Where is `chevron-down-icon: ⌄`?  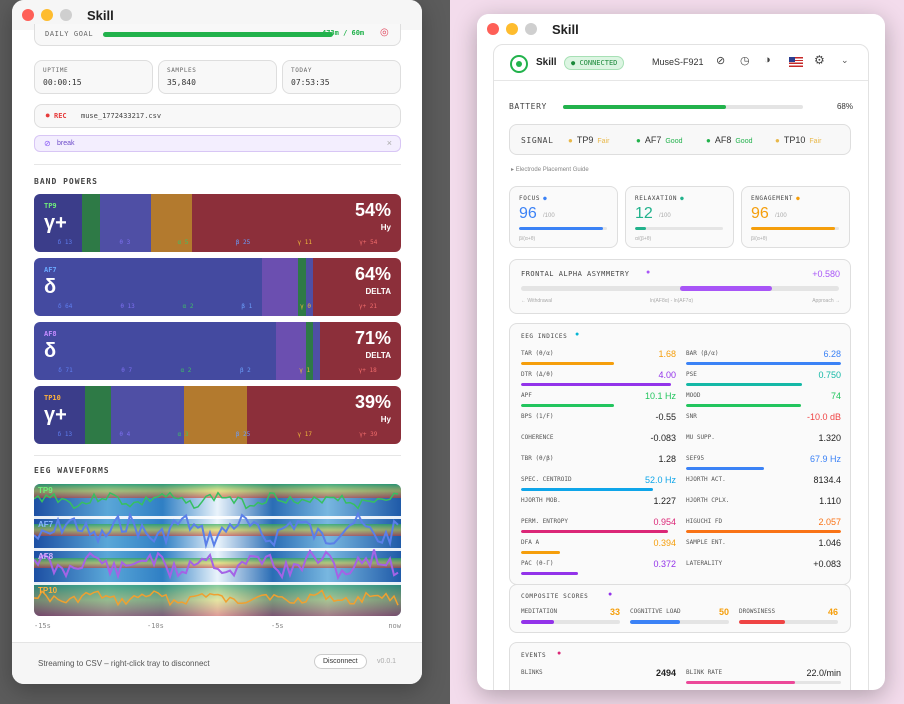
chevron-down-icon: ⌄ is located at coordinates (845, 60).